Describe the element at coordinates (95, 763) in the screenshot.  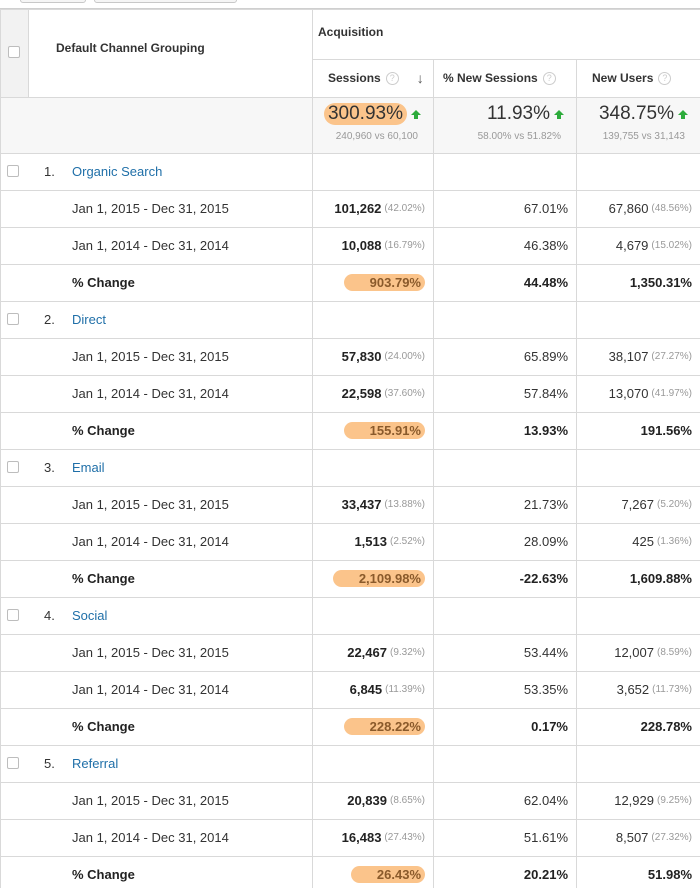
I see `channel-name: Referral` at that location.